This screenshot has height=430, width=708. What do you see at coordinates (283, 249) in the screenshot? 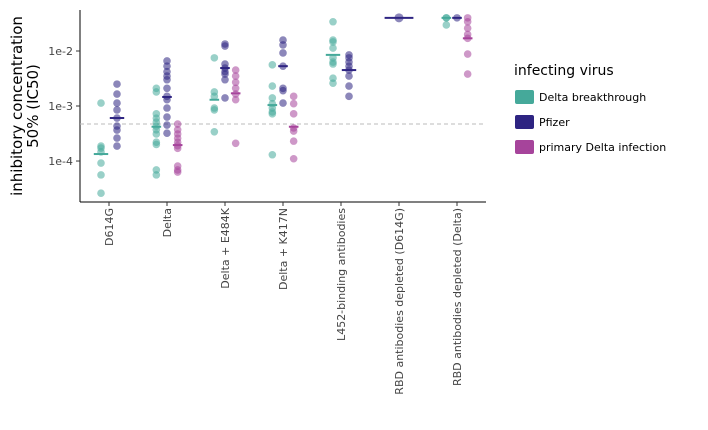
I see `x-tick-label: Delta + K417N` at bounding box center [283, 249].